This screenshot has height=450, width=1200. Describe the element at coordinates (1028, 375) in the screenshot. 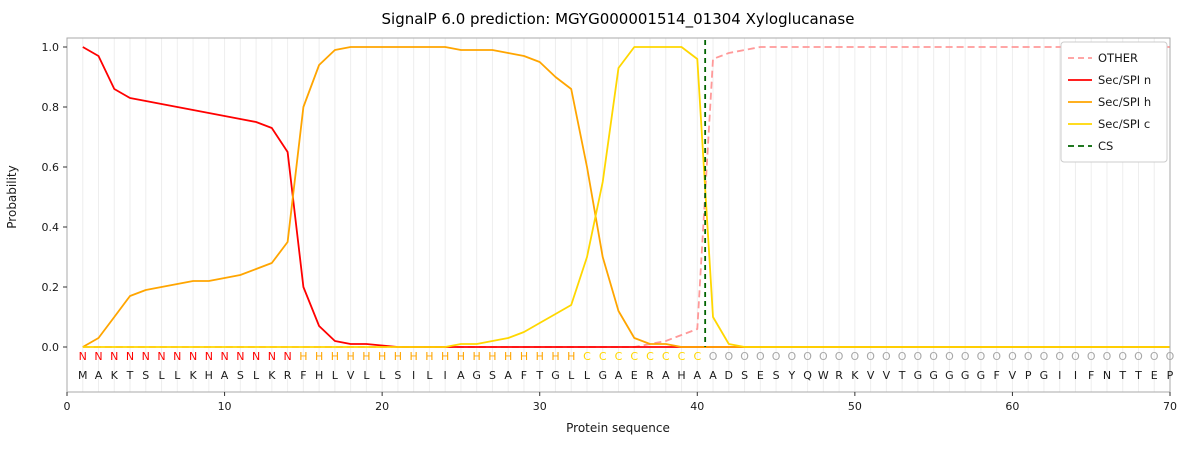

I see `sequence-letter: P` at that location.